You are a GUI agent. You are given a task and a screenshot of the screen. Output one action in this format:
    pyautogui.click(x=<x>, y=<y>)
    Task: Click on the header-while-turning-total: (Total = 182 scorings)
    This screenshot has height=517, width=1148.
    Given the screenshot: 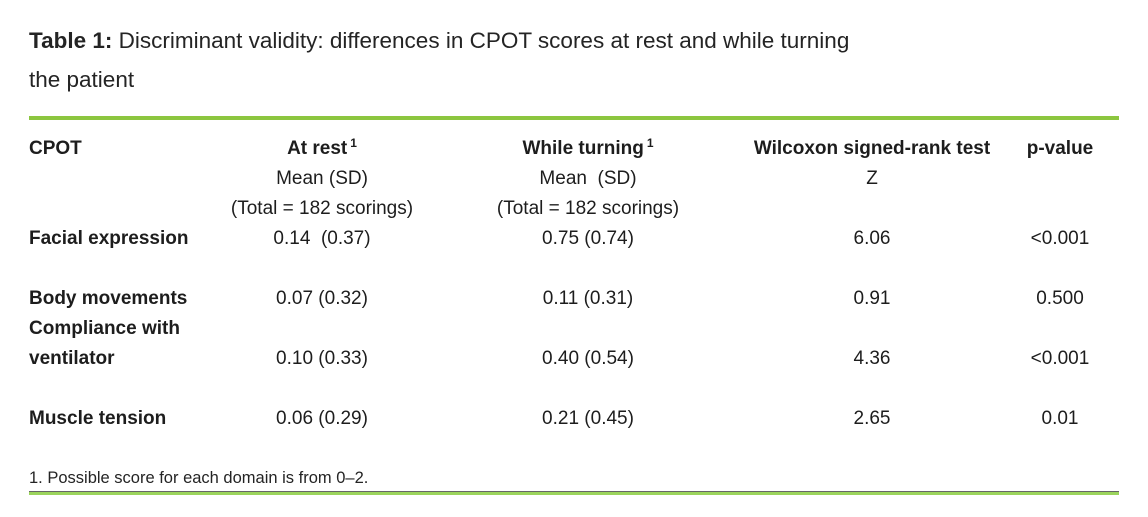 What is the action you would take?
    pyautogui.click(x=588, y=208)
    